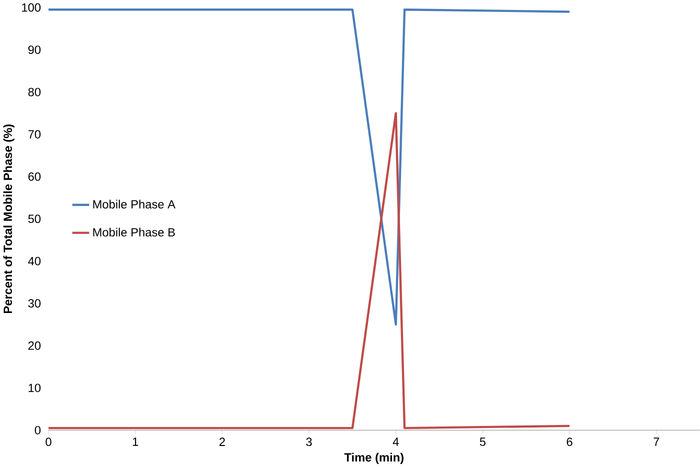 This screenshot has height=467, width=700. I want to click on x-tick-label: 5, so click(483, 442).